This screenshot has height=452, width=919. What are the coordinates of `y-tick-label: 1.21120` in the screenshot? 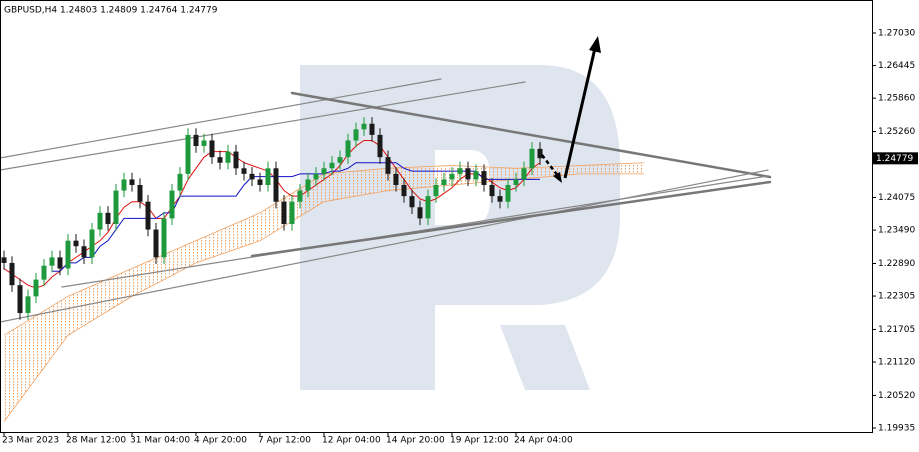 It's located at (896, 363).